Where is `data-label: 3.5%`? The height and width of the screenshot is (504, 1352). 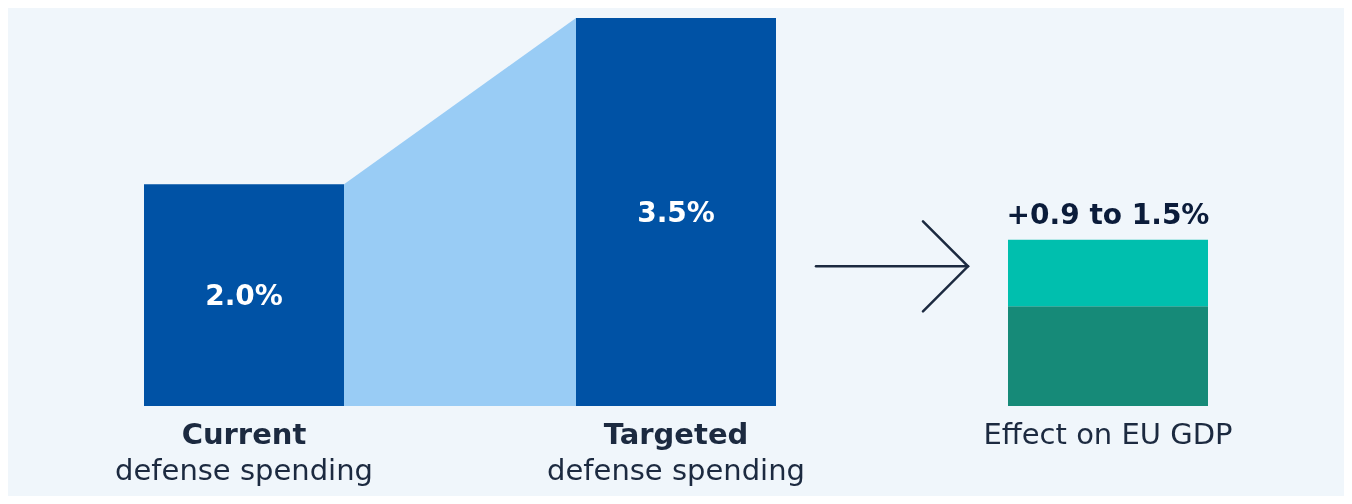
data-label: 3.5% is located at coordinates (676, 212).